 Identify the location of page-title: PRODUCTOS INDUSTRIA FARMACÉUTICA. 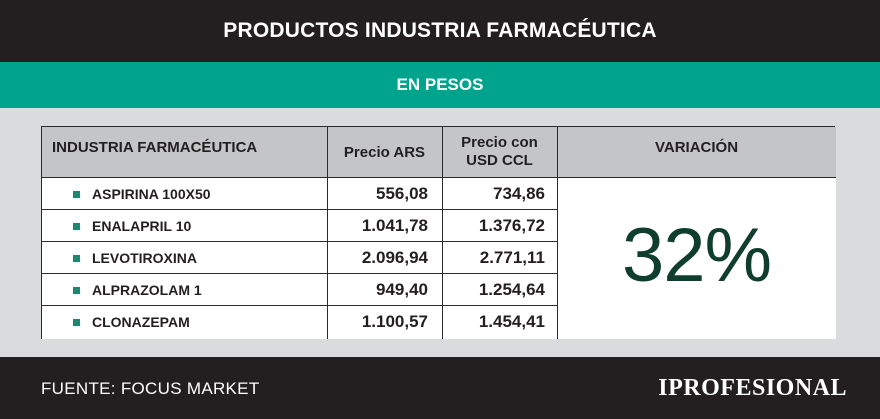
(440, 30).